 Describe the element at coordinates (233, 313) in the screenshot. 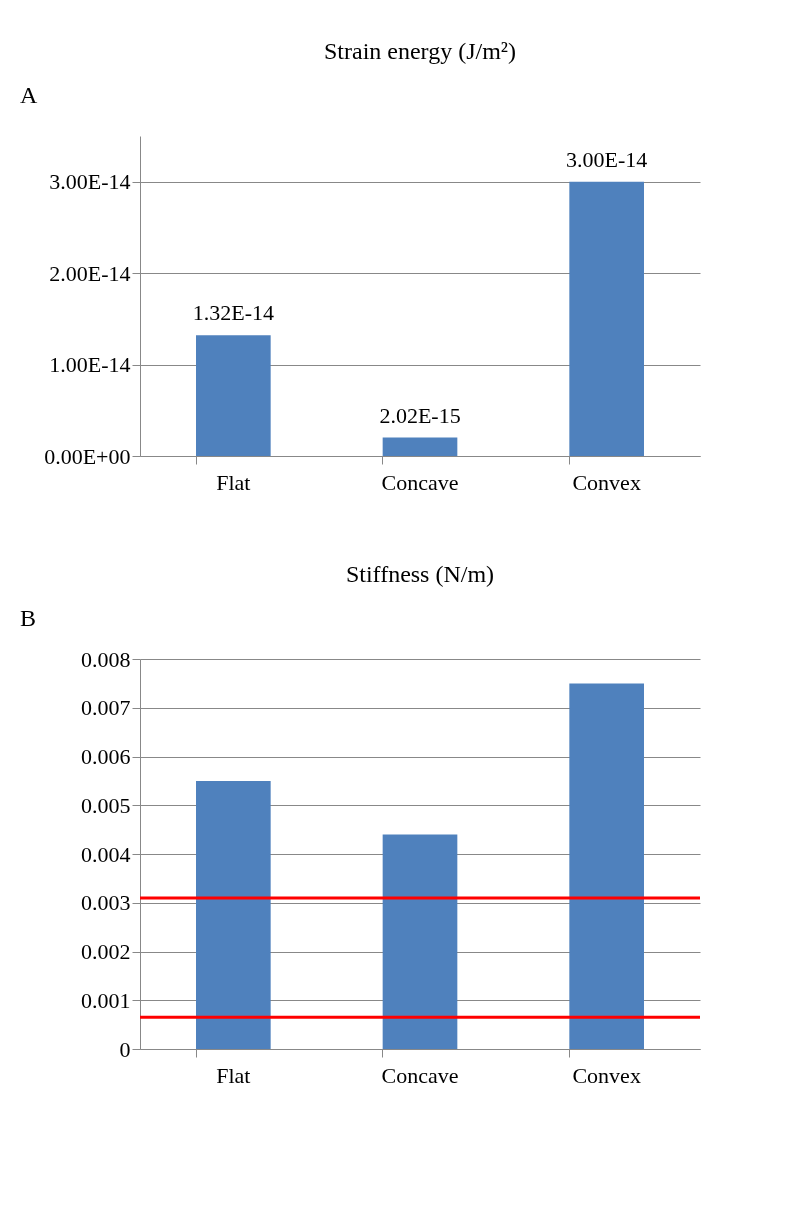

I see `data-label: 1.32E-14` at that location.